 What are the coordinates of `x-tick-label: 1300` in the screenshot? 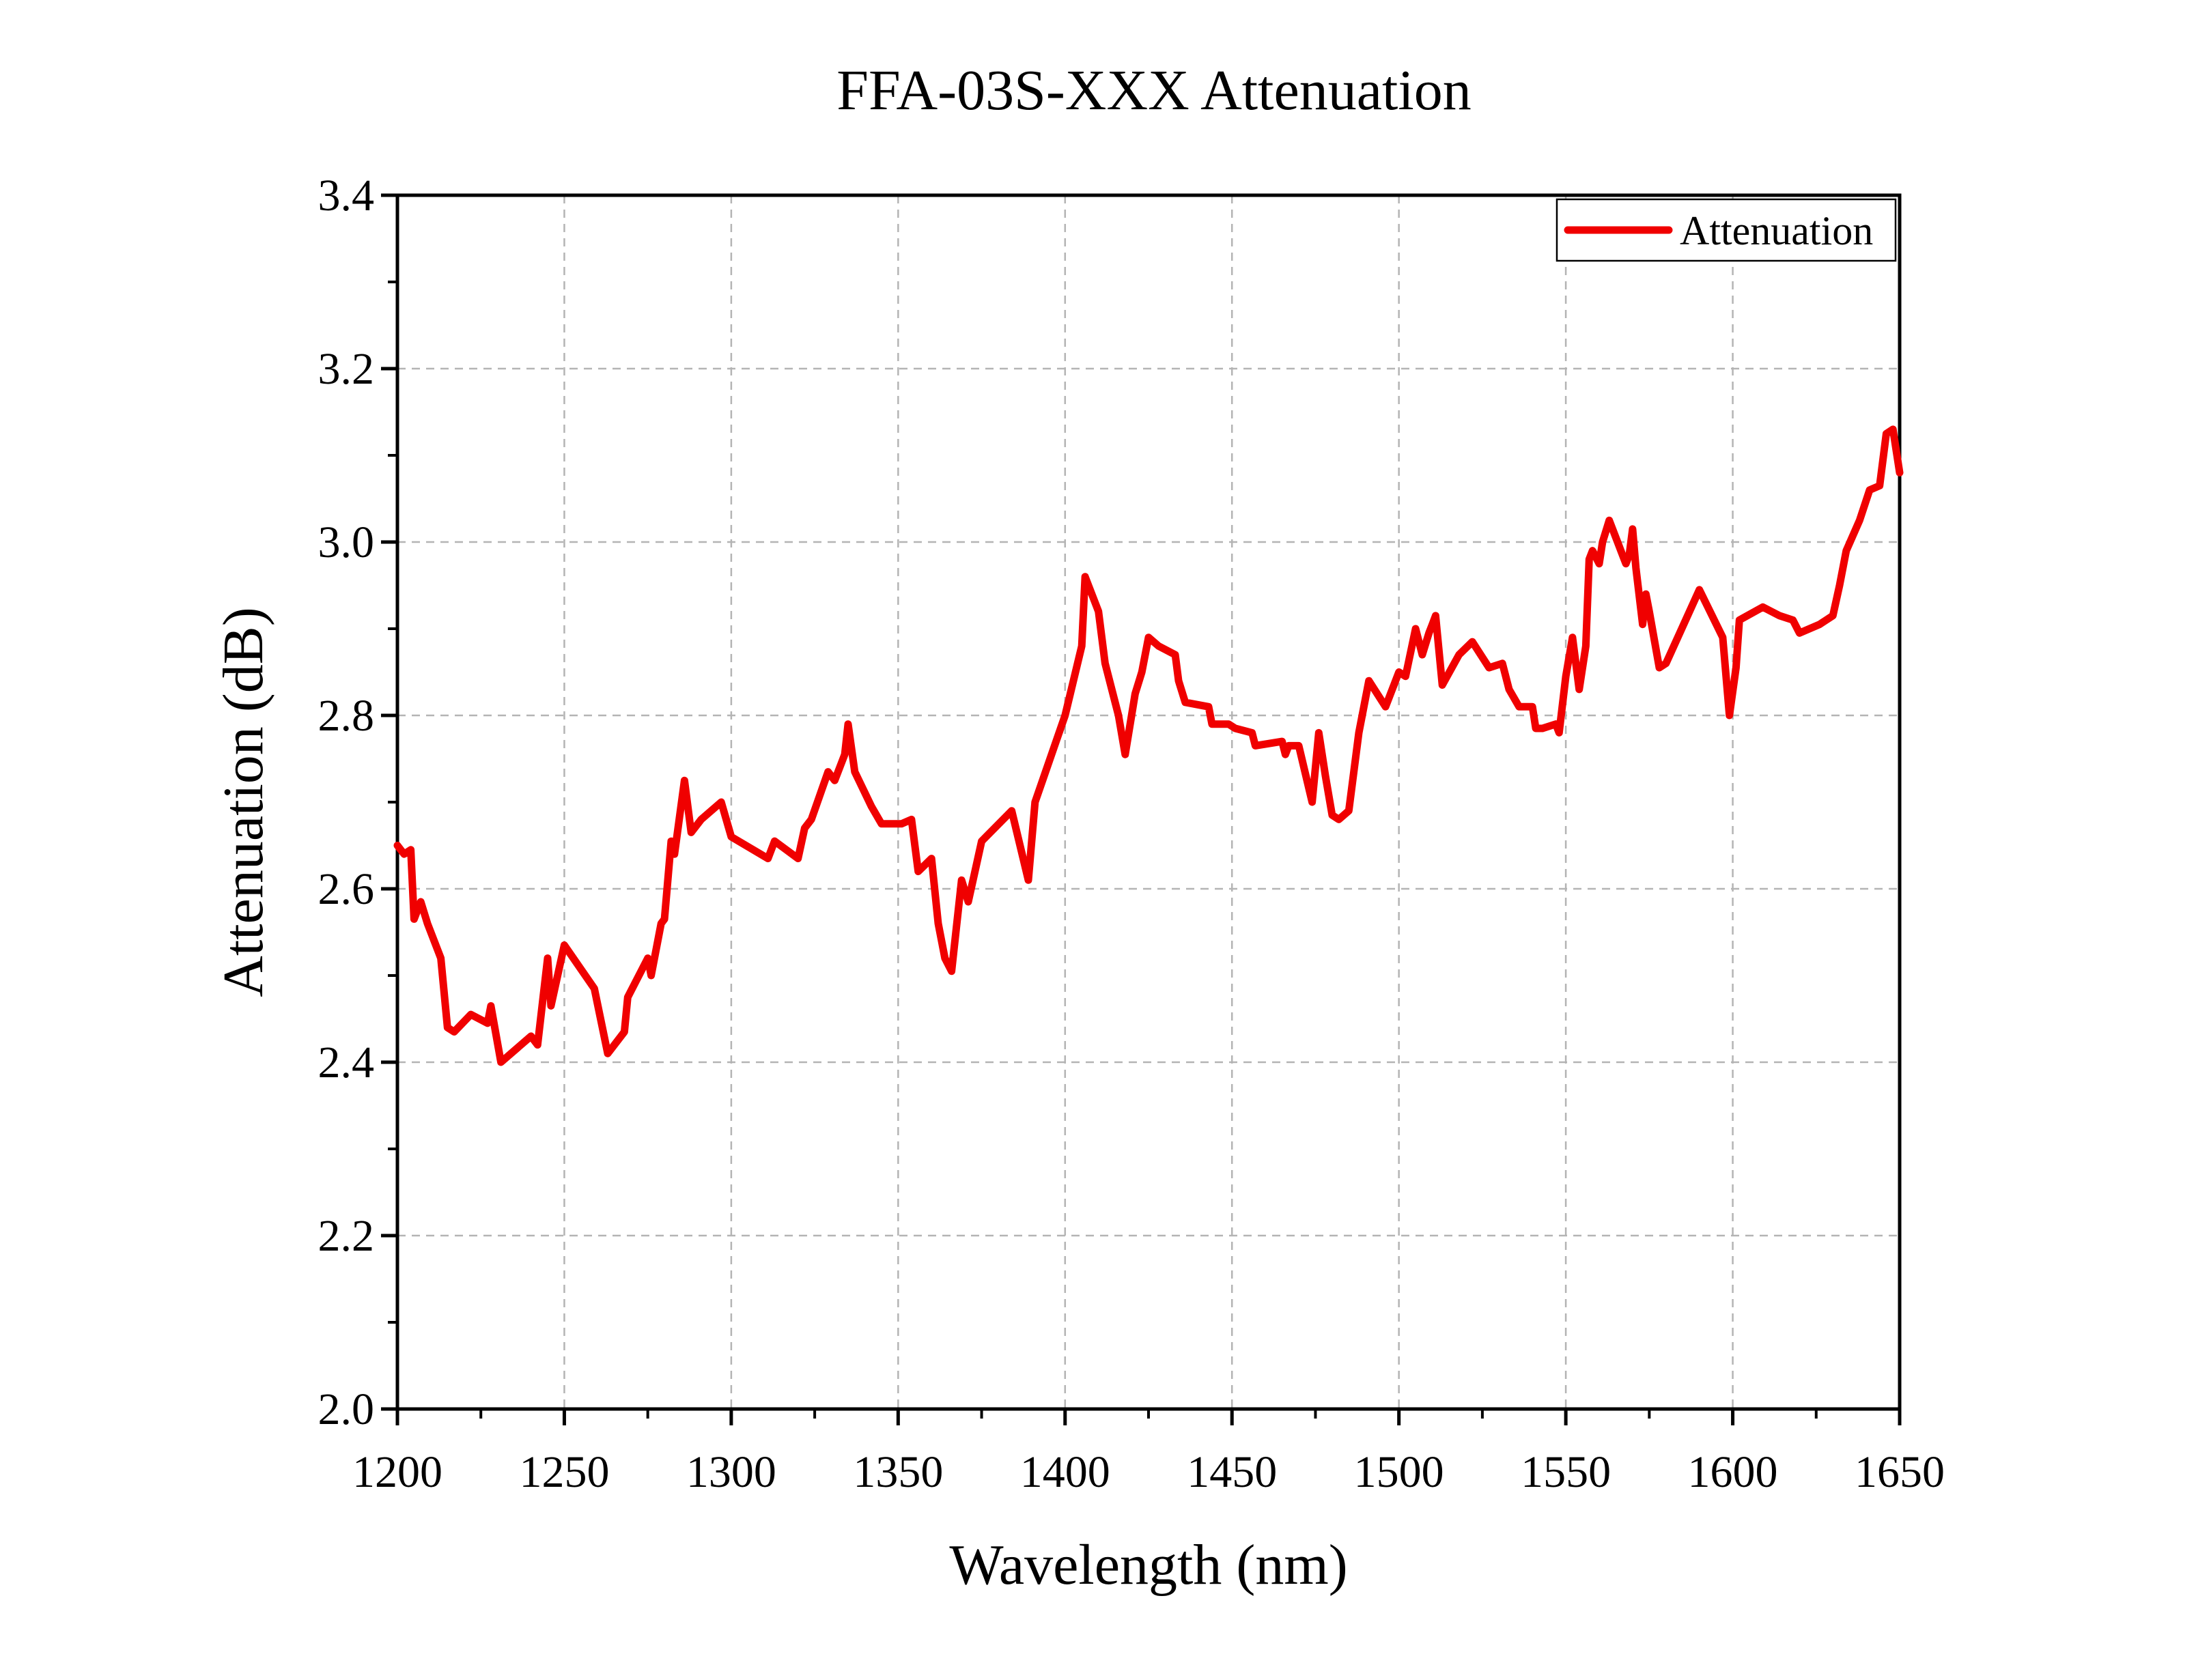 It's located at (731, 1472).